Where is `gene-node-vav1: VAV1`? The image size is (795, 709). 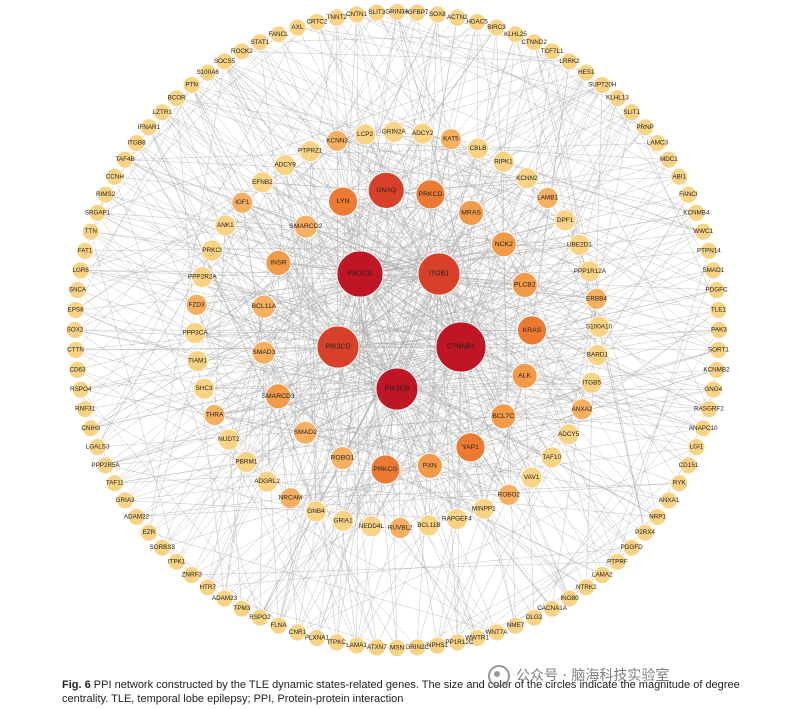 gene-node-vav1: VAV1 is located at coordinates (531, 477).